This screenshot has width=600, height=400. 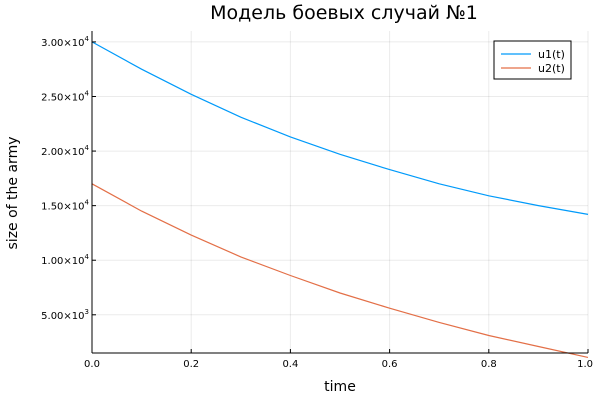 What do you see at coordinates (340, 387) in the screenshot?
I see `x-axis-label: time` at bounding box center [340, 387].